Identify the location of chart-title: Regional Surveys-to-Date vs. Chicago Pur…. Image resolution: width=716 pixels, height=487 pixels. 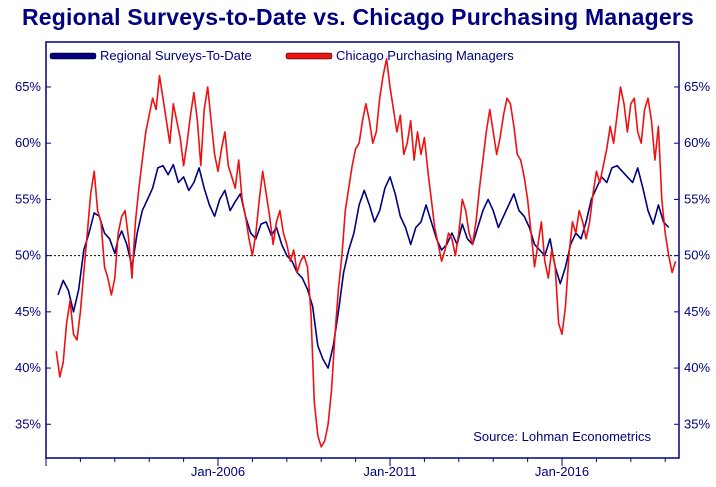
(358, 17).